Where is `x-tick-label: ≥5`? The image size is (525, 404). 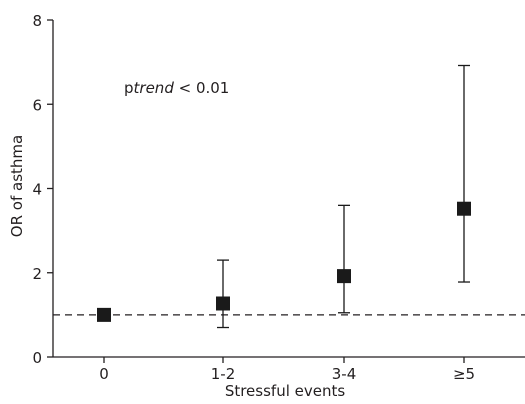
x-tick-label: ≥5 is located at coordinates (464, 374).